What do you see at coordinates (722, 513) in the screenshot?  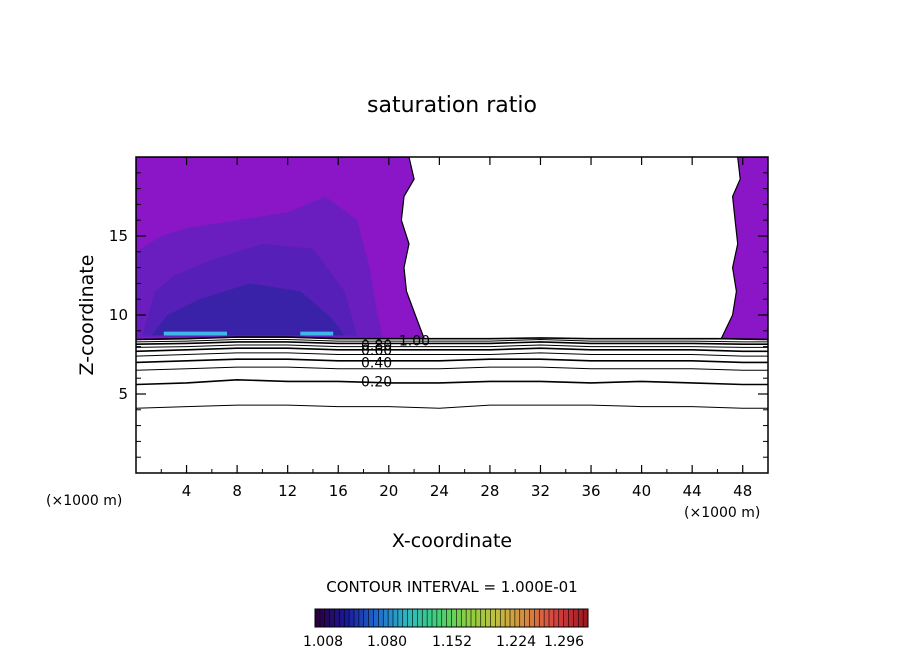 I see `x-unit-right-label: (×1000 m)` at bounding box center [722, 513].